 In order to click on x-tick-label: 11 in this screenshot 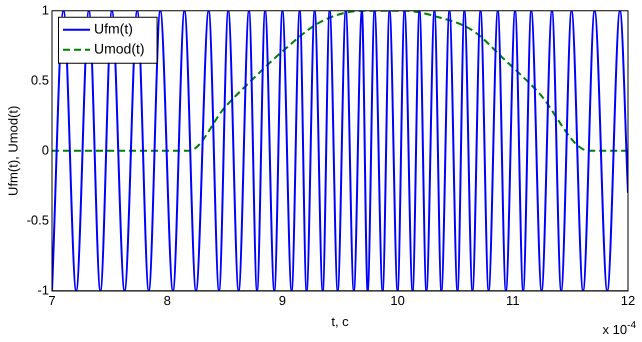, I will do `click(513, 300)`.